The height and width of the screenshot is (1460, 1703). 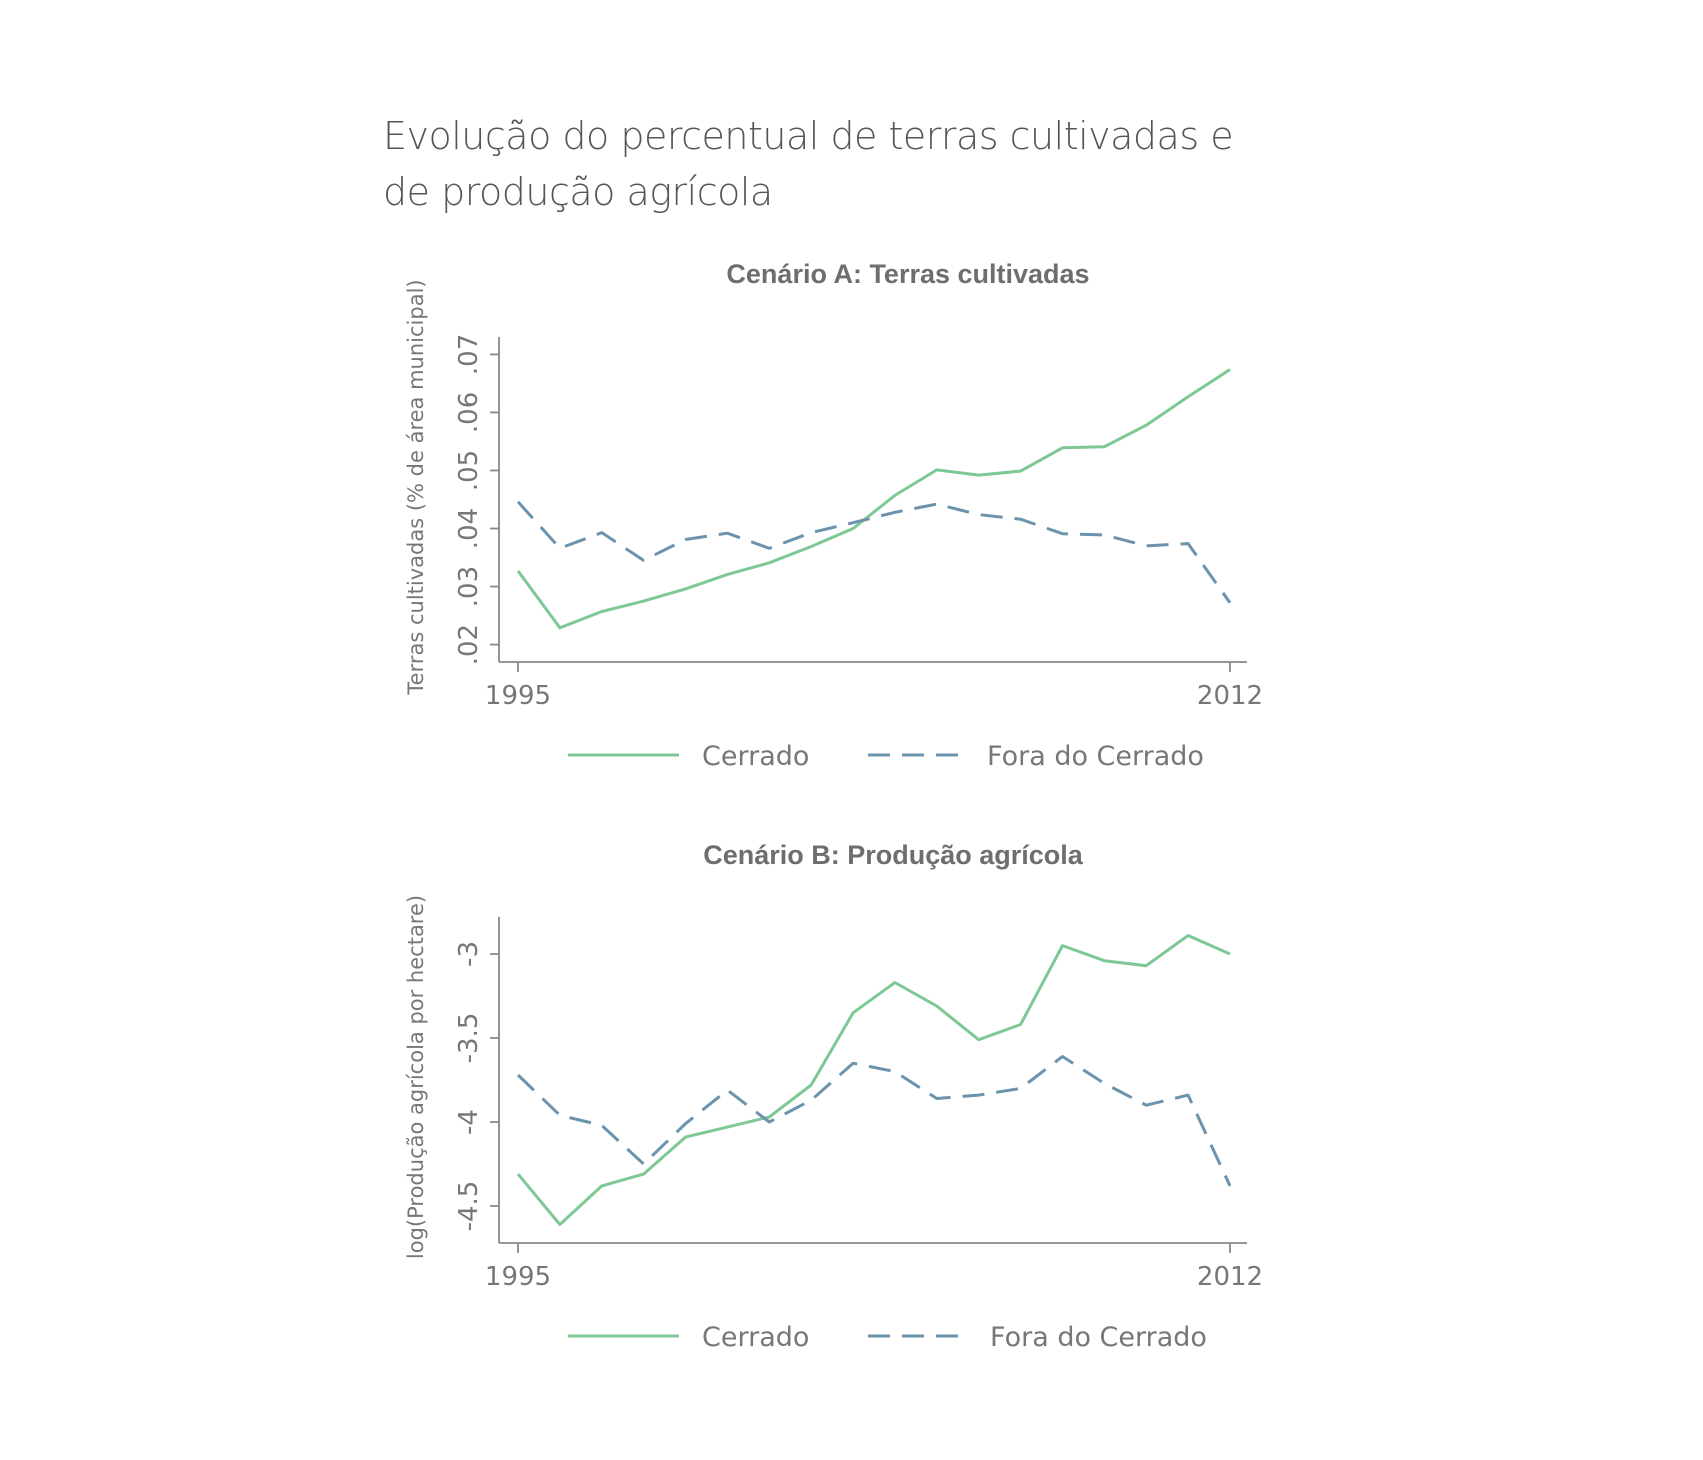 What do you see at coordinates (907, 274) in the screenshot?
I see `chart-a-title: Cenário A: Terras cultivadas` at bounding box center [907, 274].